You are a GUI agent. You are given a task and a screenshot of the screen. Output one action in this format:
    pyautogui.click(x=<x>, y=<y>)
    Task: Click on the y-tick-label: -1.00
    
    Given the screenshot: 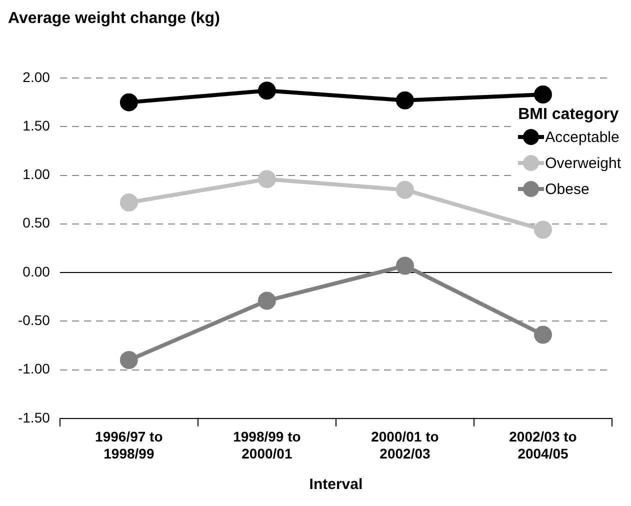 What is the action you would take?
    pyautogui.click(x=34, y=368)
    